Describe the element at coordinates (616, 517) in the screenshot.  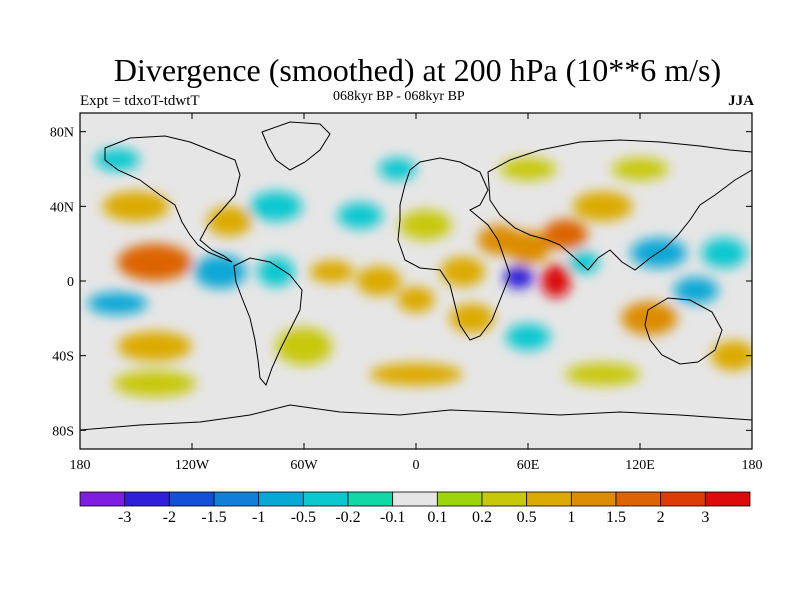
I see `colorbar-label: 1.5` at that location.